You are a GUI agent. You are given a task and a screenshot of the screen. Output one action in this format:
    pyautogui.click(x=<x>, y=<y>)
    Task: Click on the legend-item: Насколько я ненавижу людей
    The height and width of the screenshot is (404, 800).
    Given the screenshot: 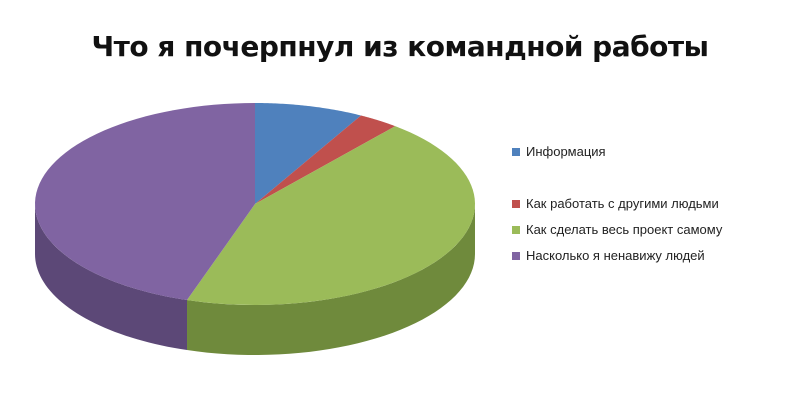 What is the action you would take?
    pyautogui.click(x=637, y=256)
    